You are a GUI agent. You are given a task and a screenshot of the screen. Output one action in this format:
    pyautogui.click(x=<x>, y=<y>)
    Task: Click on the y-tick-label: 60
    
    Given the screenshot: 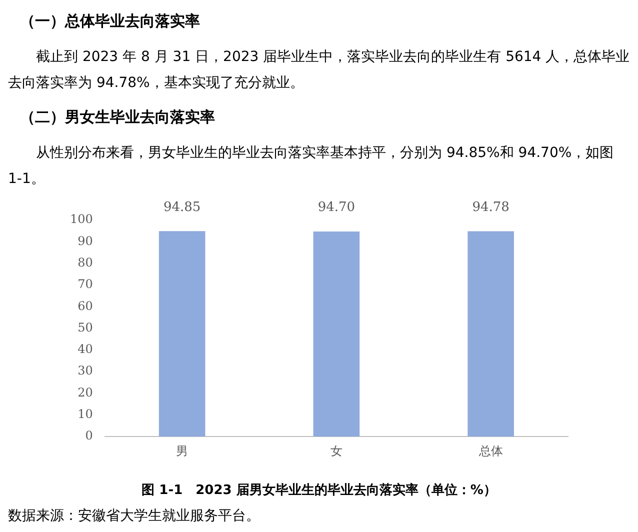 What is the action you would take?
    pyautogui.click(x=85, y=305)
    